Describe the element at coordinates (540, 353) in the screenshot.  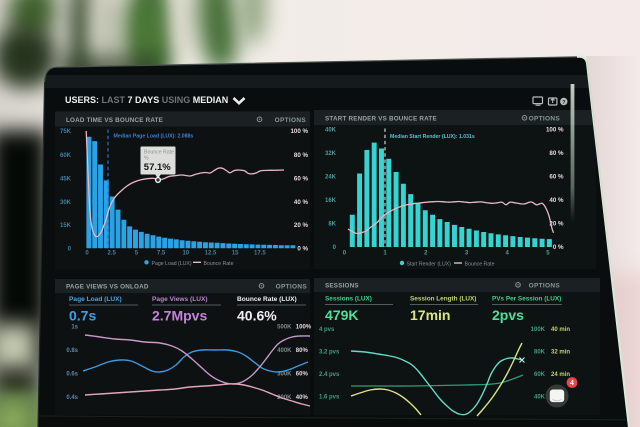
I see `svg-text: 80K` at that location.